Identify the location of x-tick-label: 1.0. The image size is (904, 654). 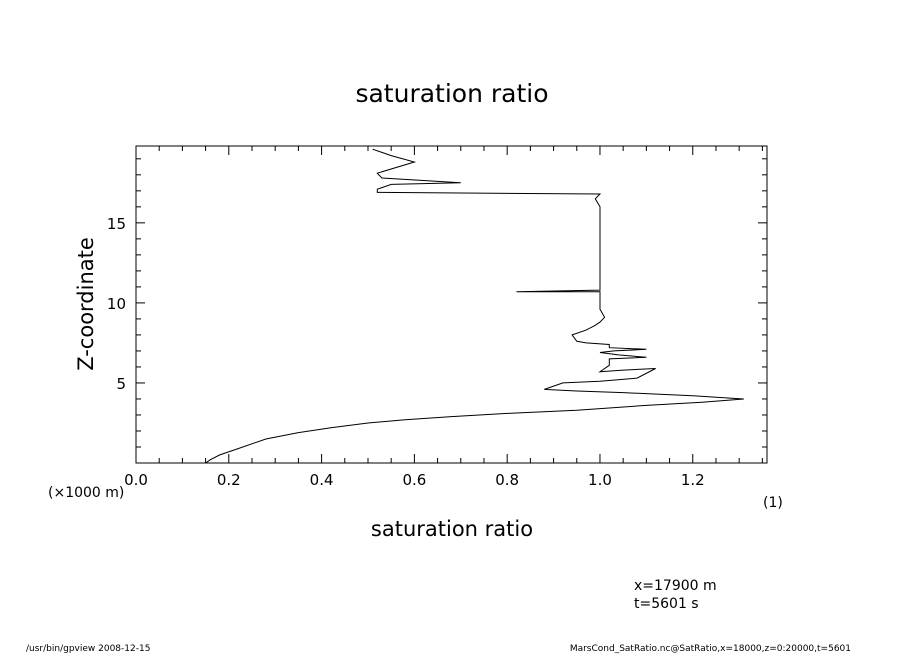
(600, 480).